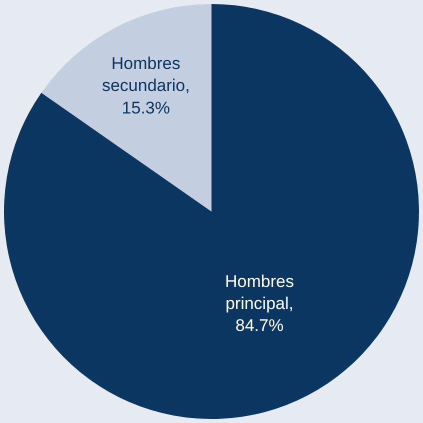  Describe the element at coordinates (146, 86) in the screenshot. I see `slice-label: Hombres secundario, 15.3%` at that location.